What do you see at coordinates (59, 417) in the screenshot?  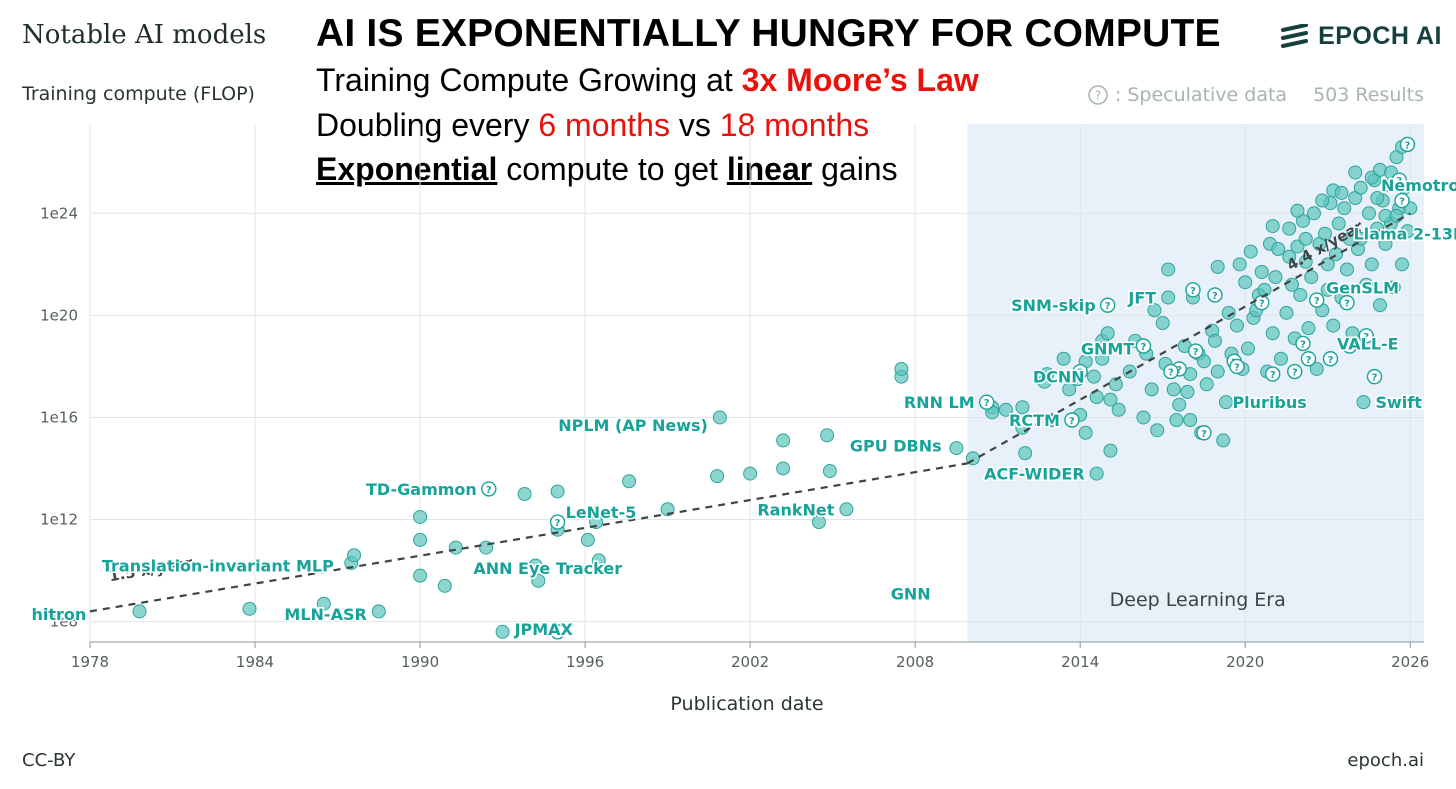 I see `y-tick-label: 1e16` at bounding box center [59, 417].